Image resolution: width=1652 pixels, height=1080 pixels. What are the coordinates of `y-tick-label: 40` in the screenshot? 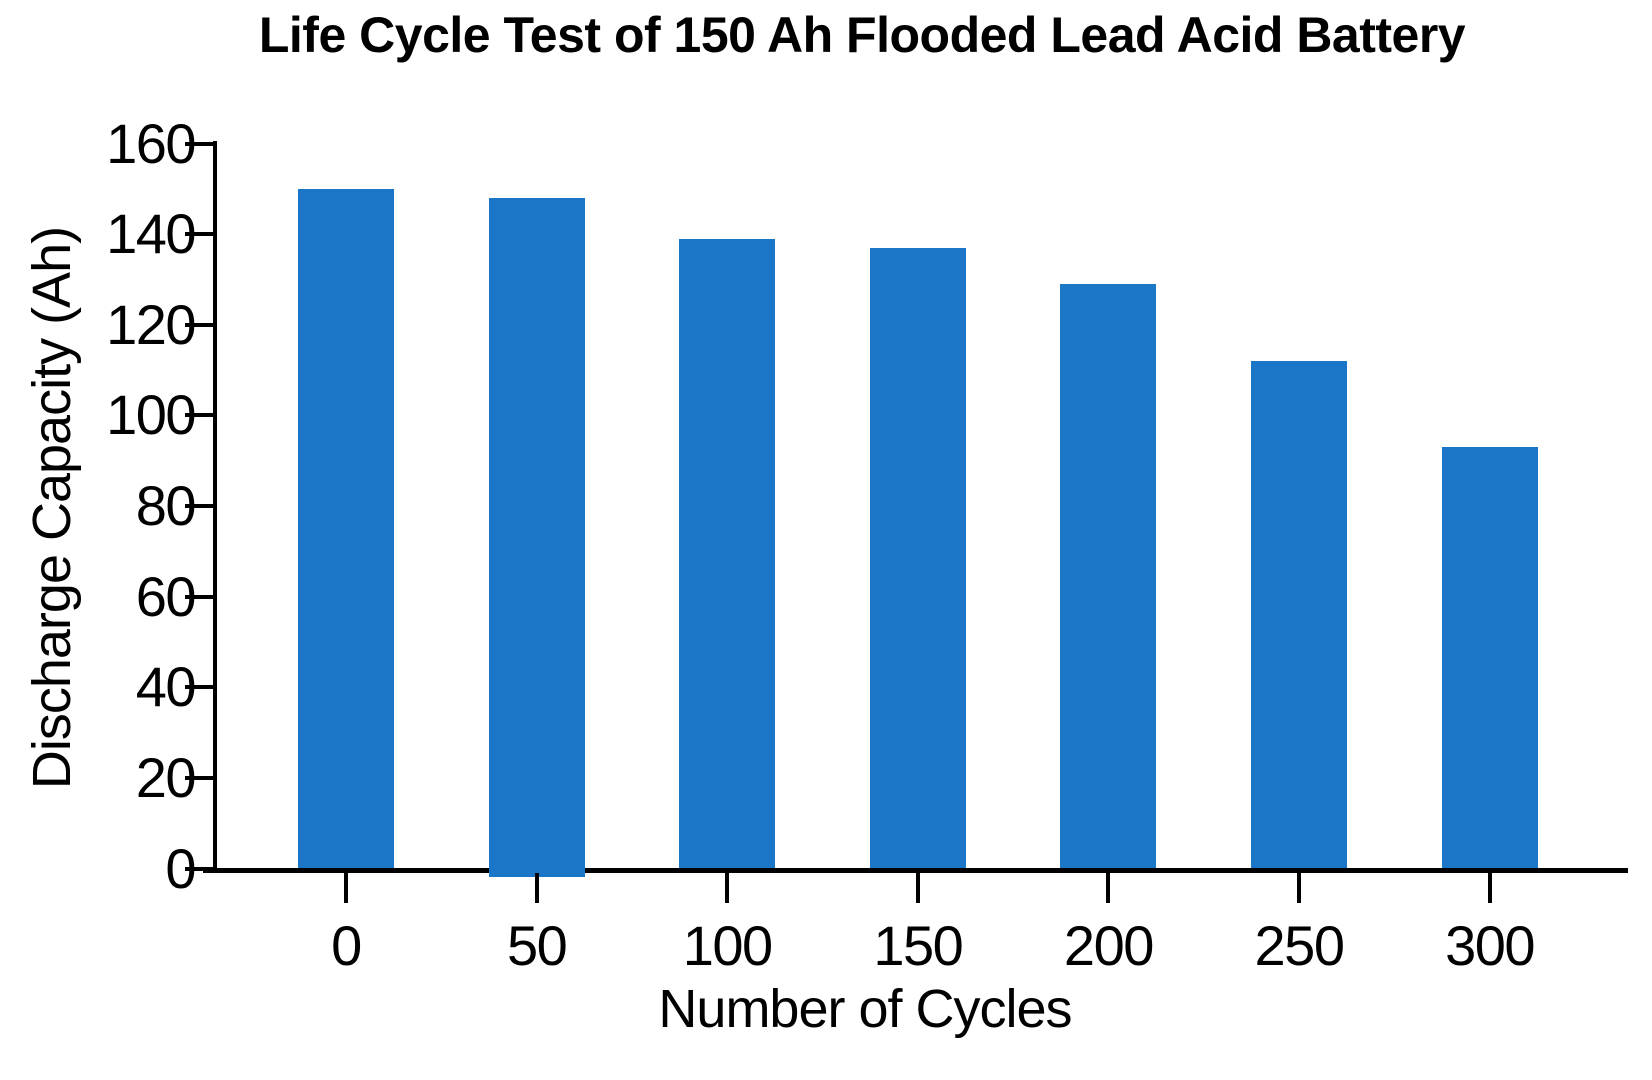 It's located at (166, 687).